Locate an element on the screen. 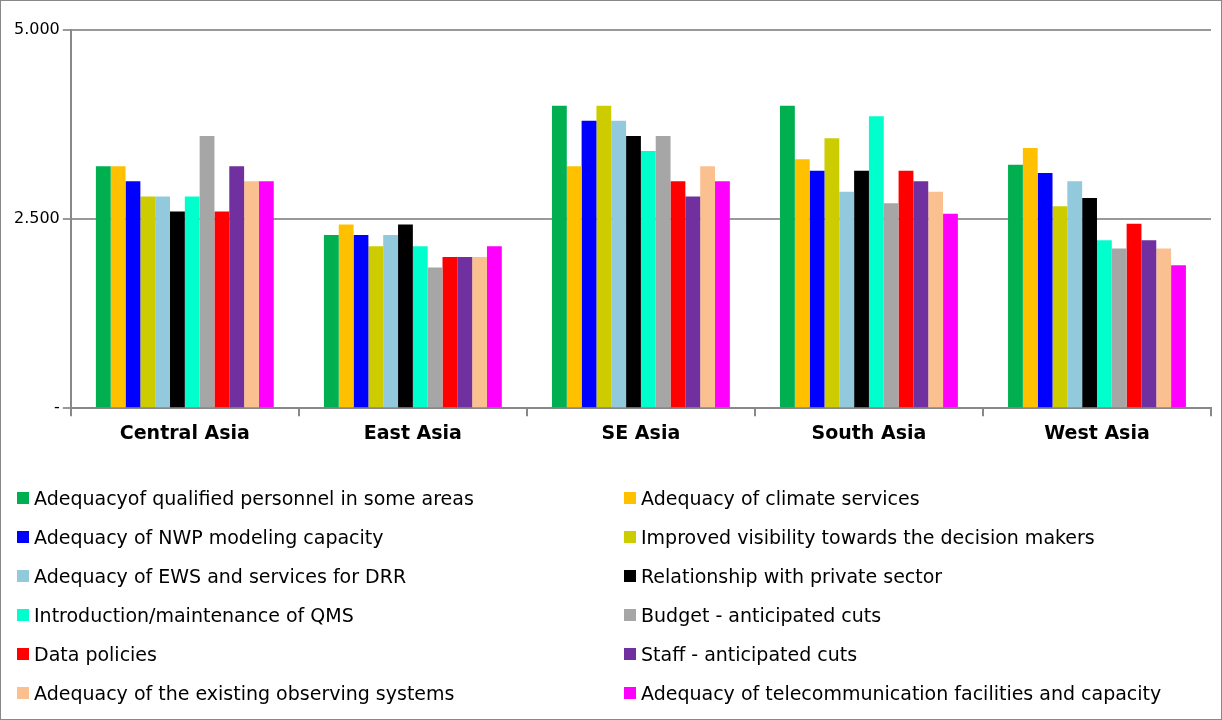  y-tick-label: - is located at coordinates (57, 407).